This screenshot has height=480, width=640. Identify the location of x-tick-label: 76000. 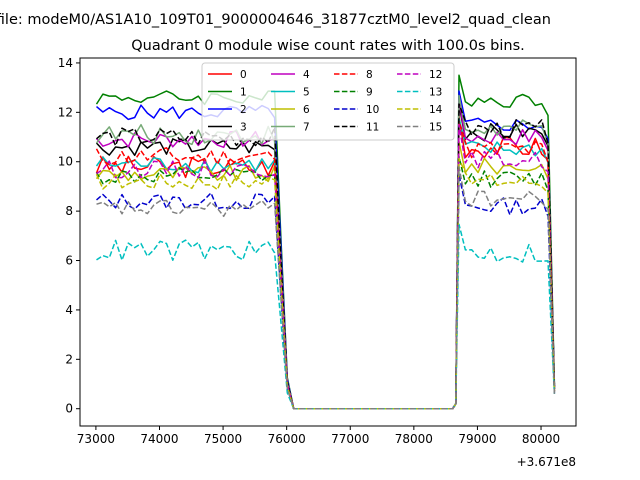
(287, 439).